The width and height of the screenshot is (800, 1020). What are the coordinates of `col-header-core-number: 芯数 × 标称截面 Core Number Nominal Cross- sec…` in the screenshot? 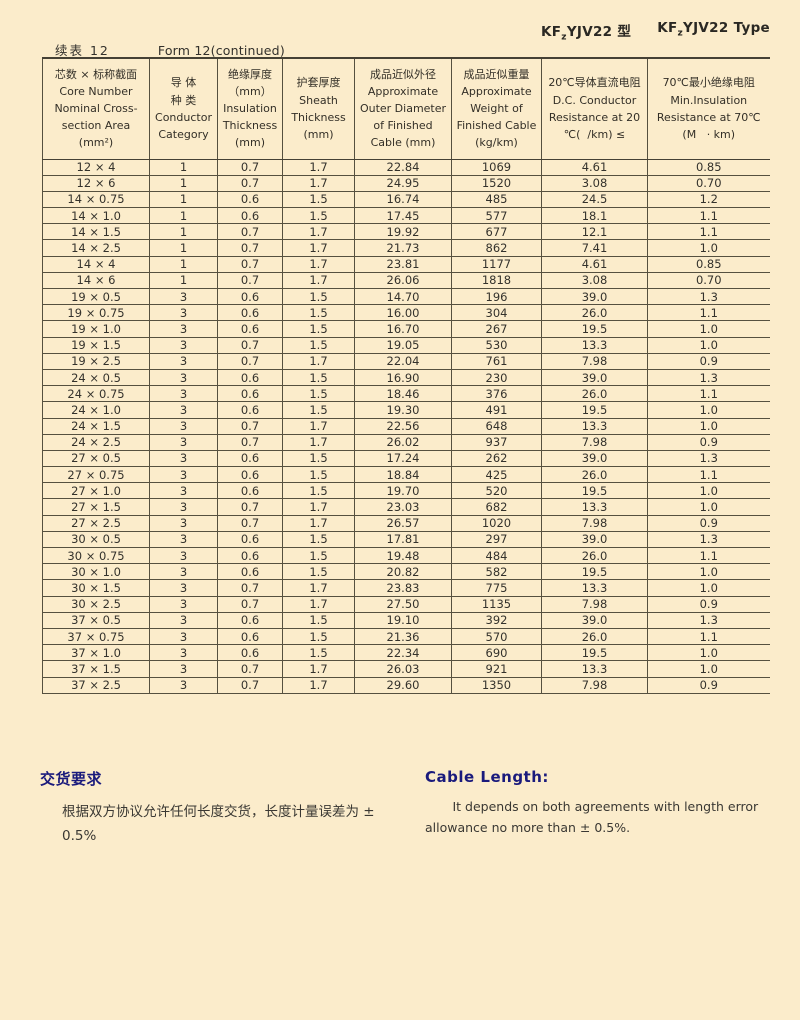 It's located at (96, 109).